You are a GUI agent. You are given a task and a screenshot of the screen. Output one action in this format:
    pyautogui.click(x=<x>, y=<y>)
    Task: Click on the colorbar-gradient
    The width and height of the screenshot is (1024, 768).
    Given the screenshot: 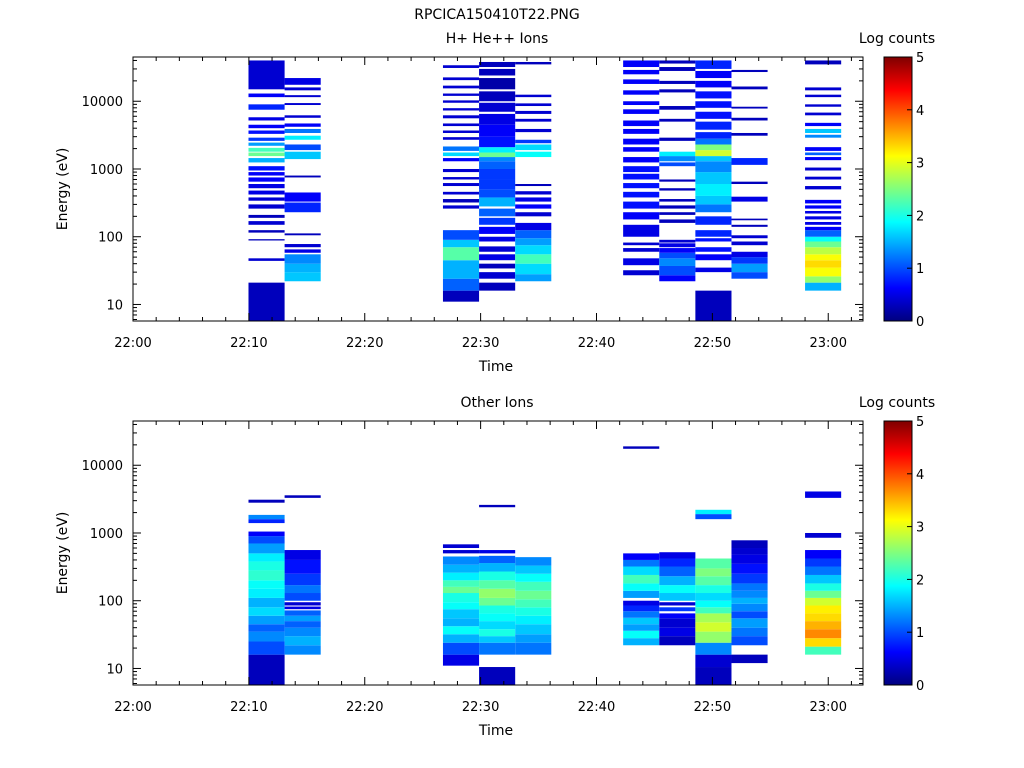 What is the action you would take?
    pyautogui.click(x=898, y=553)
    